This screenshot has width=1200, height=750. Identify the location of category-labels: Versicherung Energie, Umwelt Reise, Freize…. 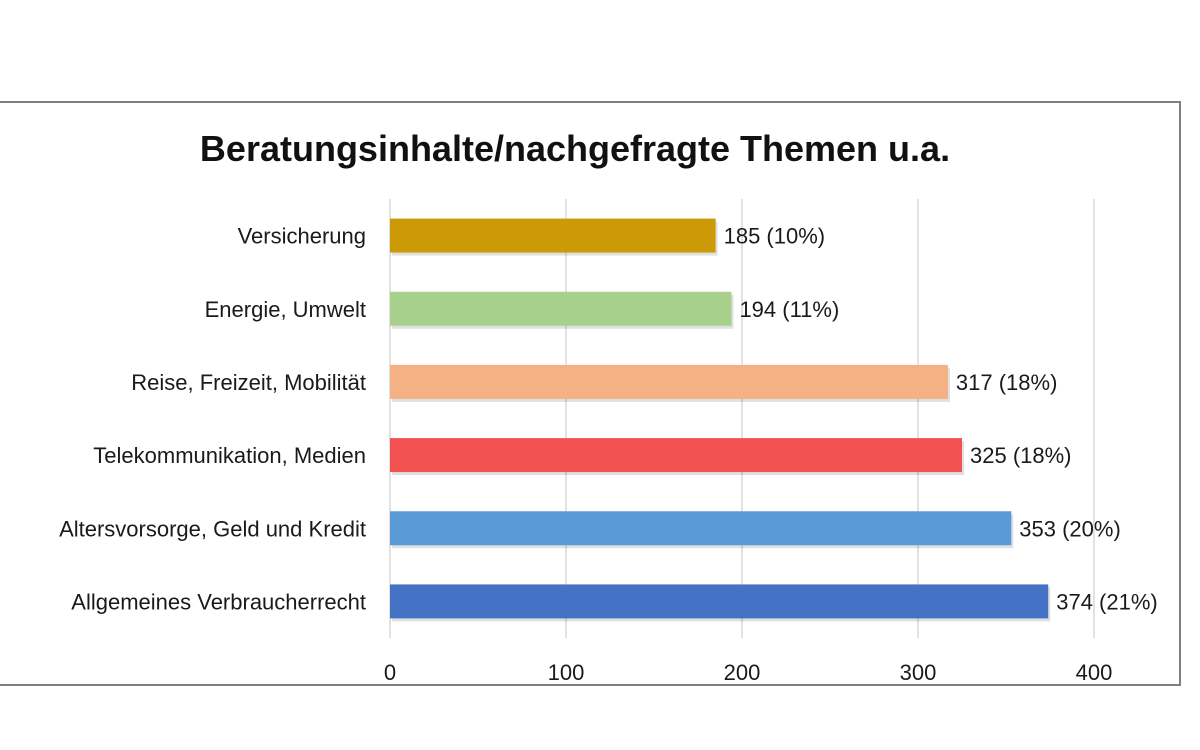
(212, 419).